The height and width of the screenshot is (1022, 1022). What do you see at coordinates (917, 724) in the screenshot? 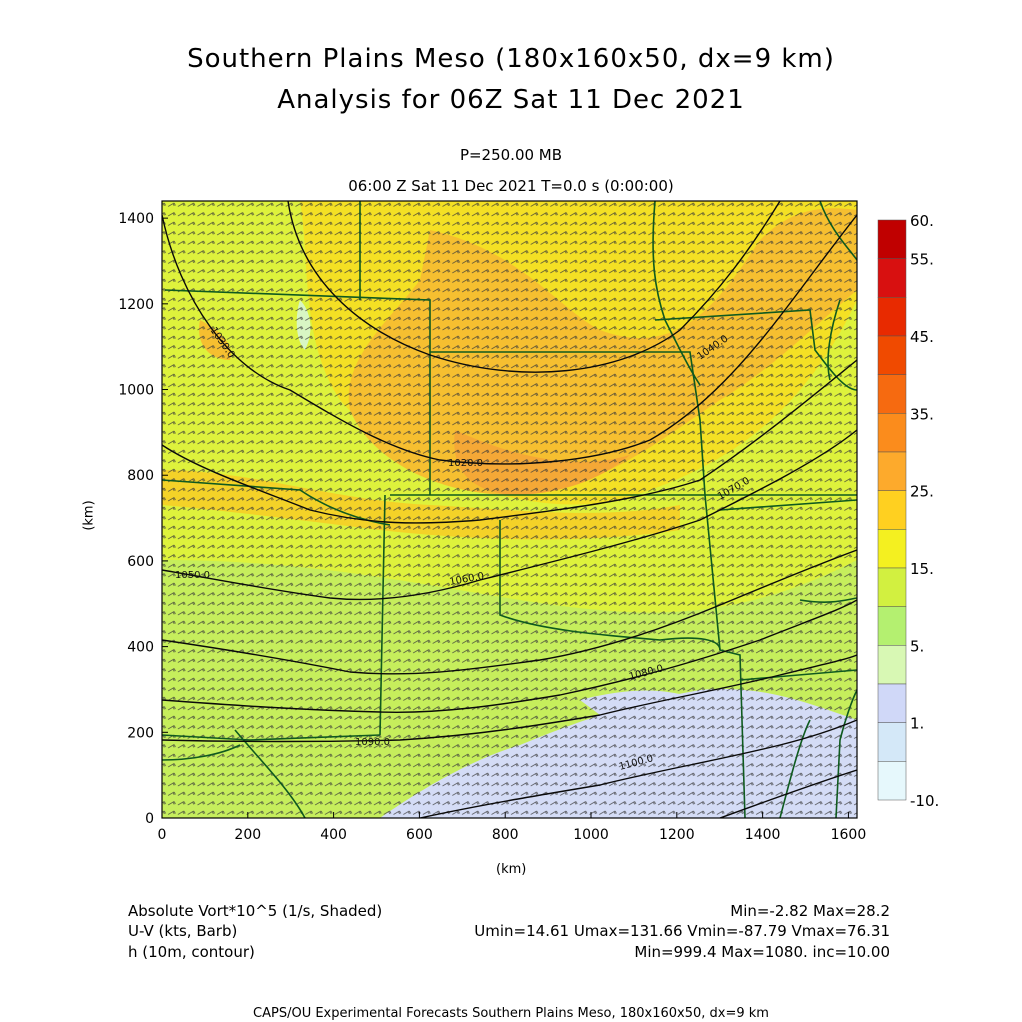
I see `colorbar-label: 1.` at bounding box center [917, 724].